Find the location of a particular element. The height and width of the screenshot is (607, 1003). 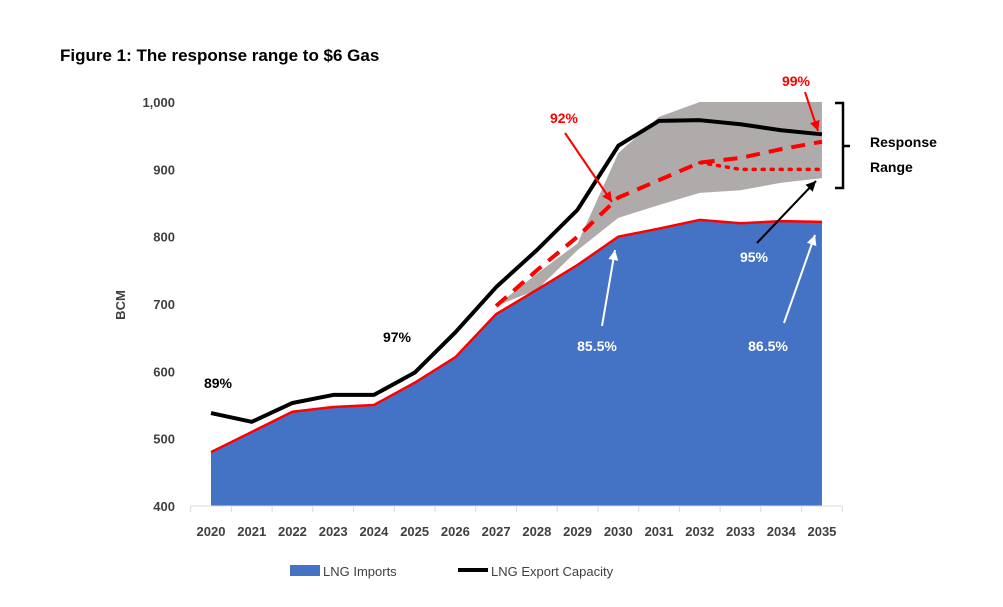

legend-label-lng-export-capacity: LNG Export Capacity is located at coordinates (552, 571).